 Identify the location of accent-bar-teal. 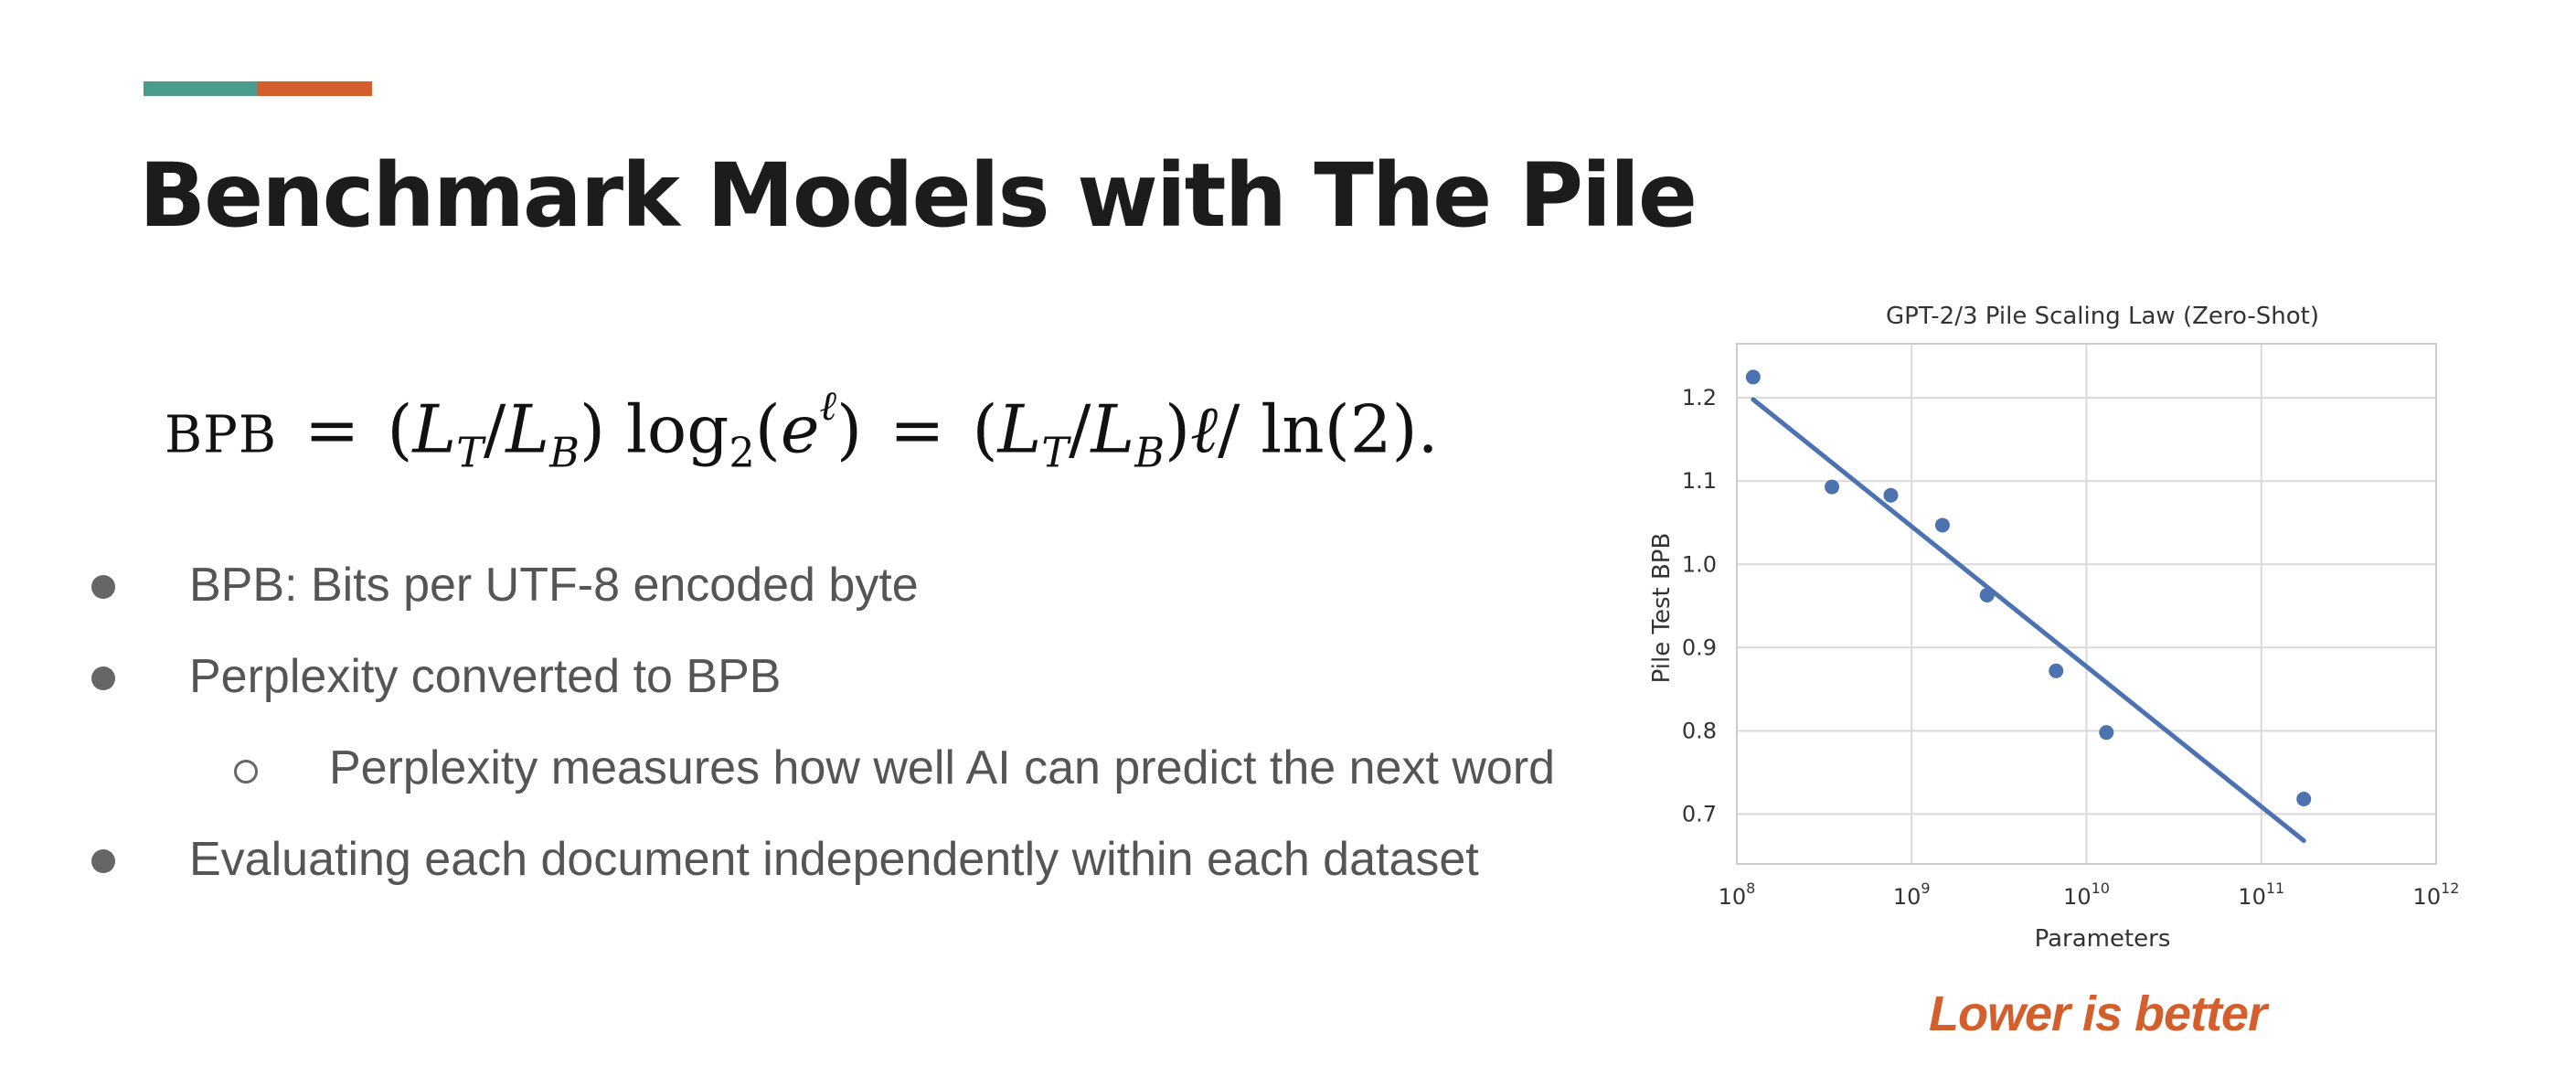
(201, 88).